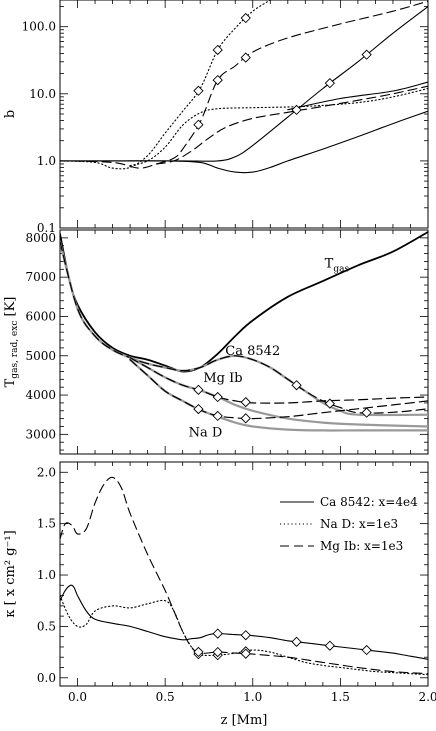  Describe the element at coordinates (46, 472) in the screenshot. I see `y-tick-label: 2.0` at that location.